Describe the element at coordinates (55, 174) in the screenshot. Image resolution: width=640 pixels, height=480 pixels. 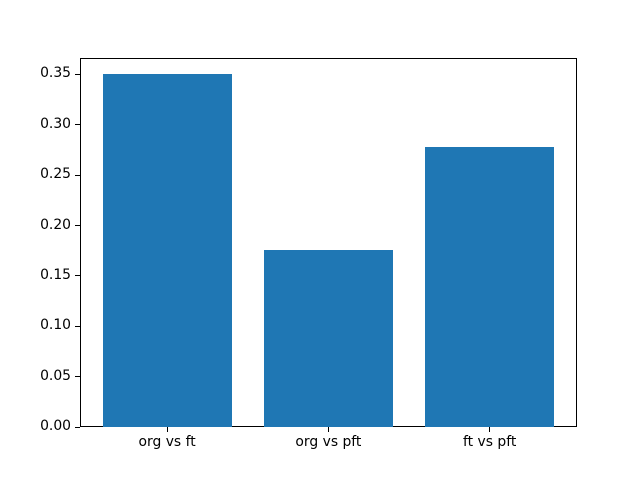
I see `y-tick-label: 0.25` at that location.